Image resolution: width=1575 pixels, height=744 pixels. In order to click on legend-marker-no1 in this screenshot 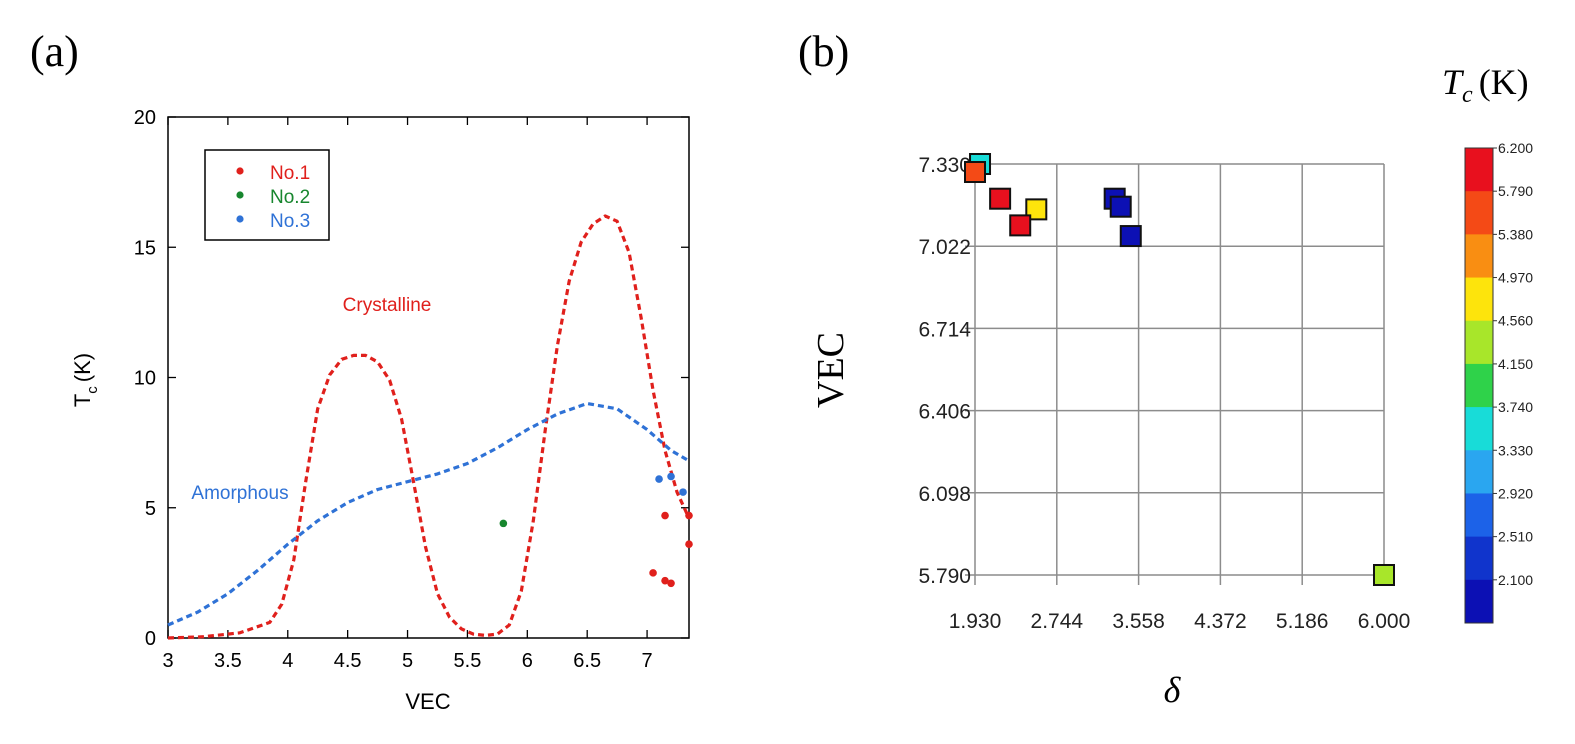, I will do `click(240, 171)`.